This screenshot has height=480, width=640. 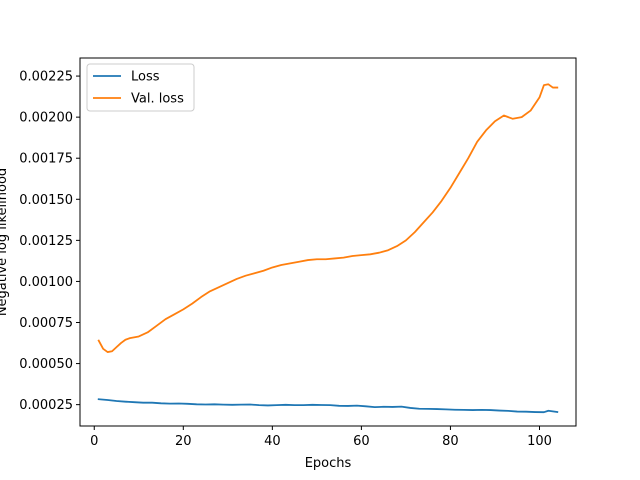 I want to click on x-axis: 0 20 40 60 80 100, so click(x=321, y=437).